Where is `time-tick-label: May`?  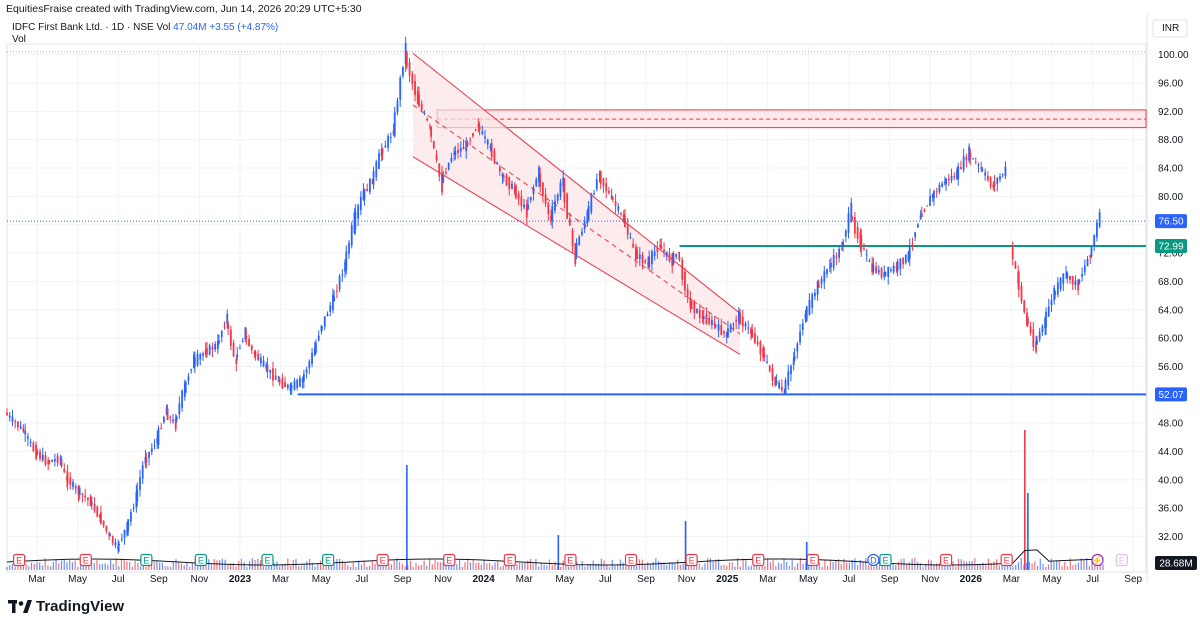 time-tick-label: May is located at coordinates (564, 579).